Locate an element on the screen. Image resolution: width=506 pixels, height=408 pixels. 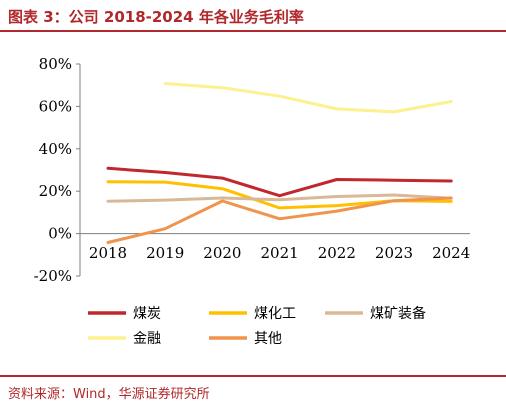
y-tick-label: 0% is located at coordinates (60, 234).